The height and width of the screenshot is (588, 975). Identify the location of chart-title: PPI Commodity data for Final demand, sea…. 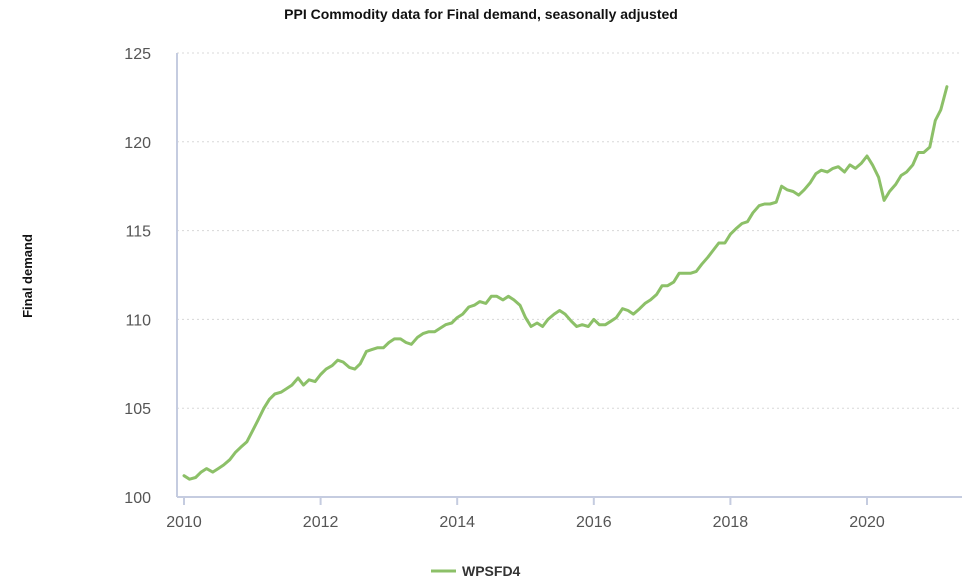
(481, 14).